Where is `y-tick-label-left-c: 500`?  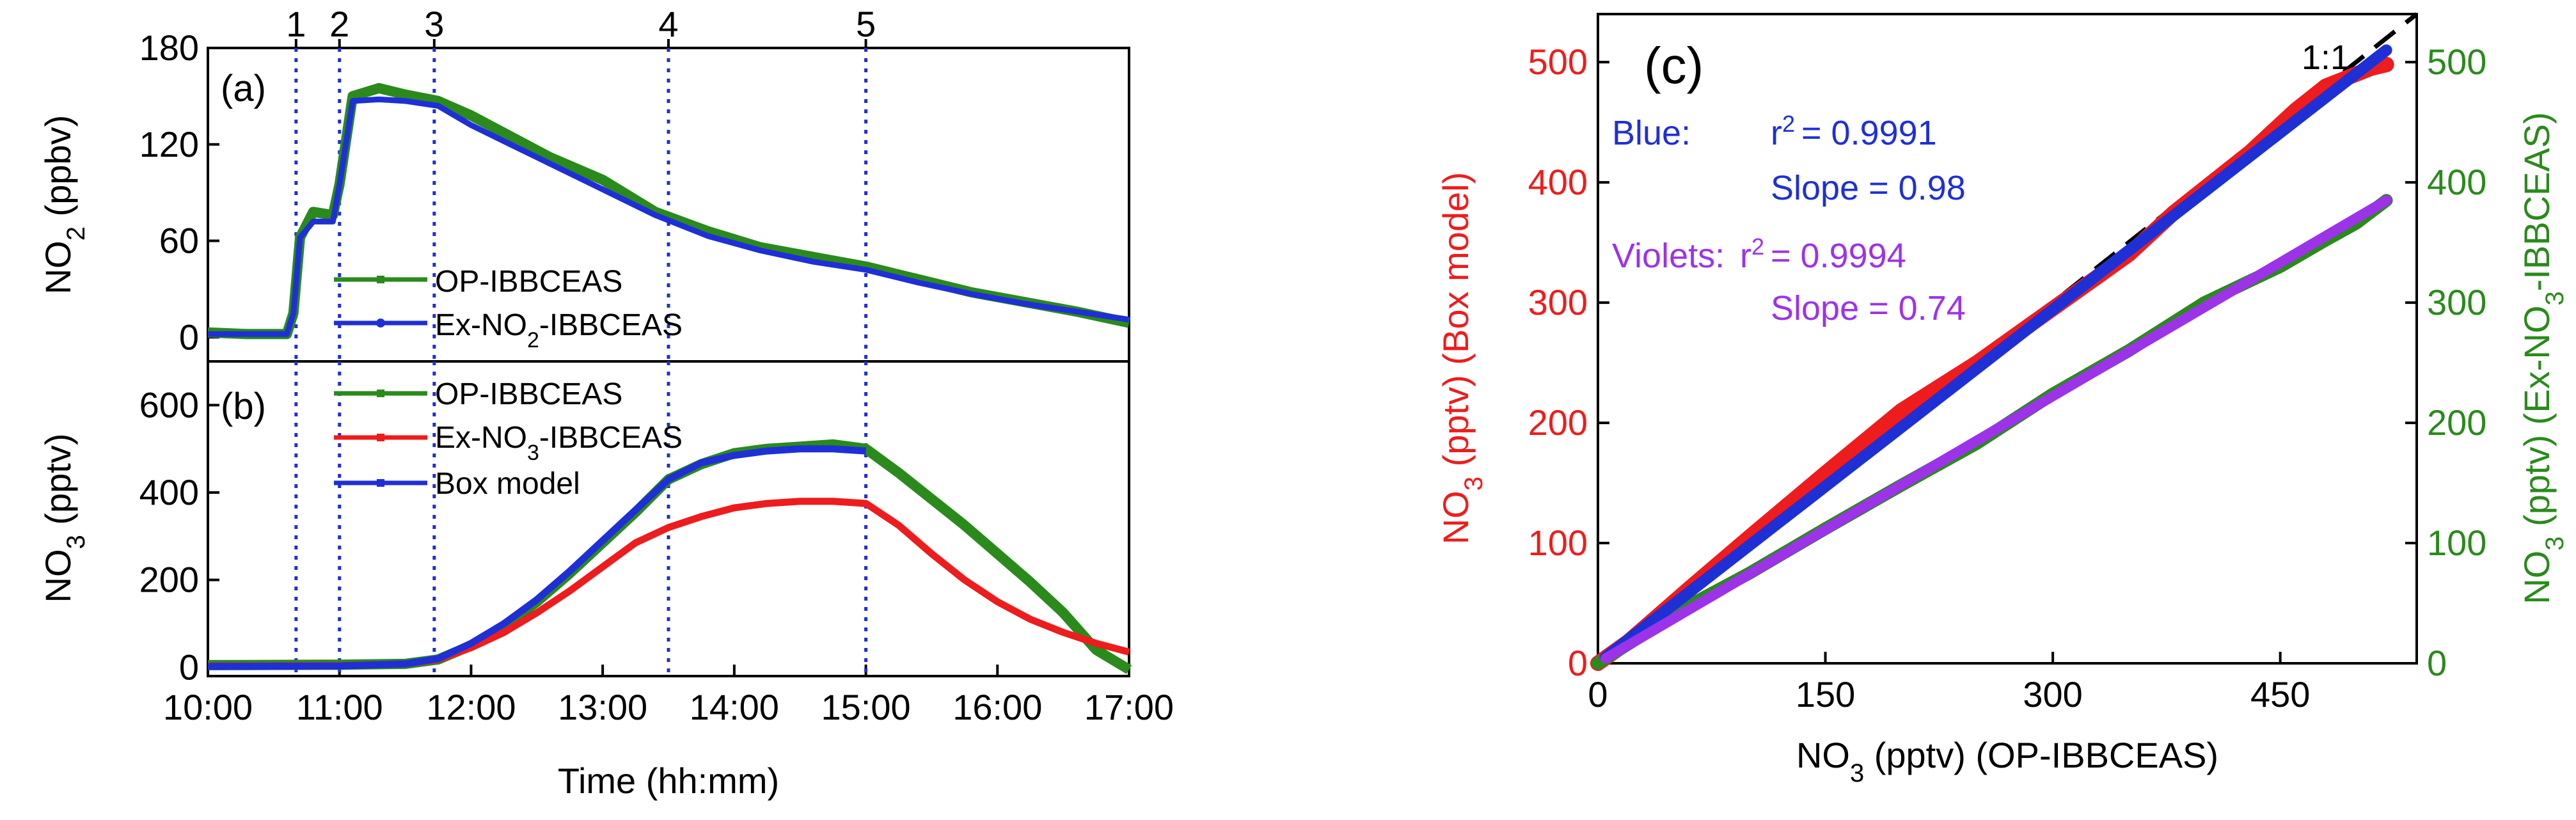
y-tick-label-left-c: 500 is located at coordinates (1558, 62).